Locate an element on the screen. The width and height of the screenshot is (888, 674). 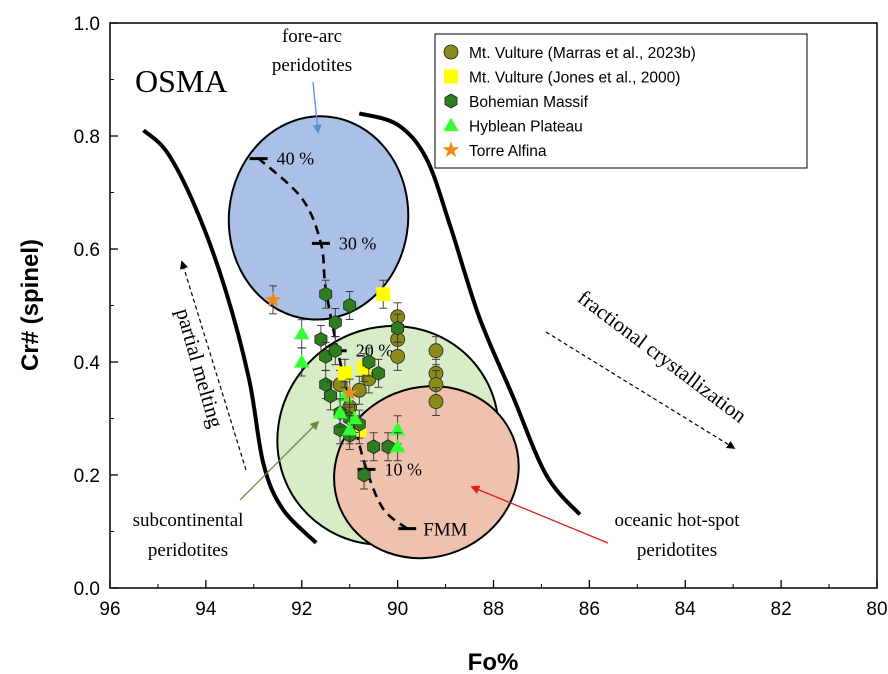
forearc-label-1: fore-arc is located at coordinates (312, 36).